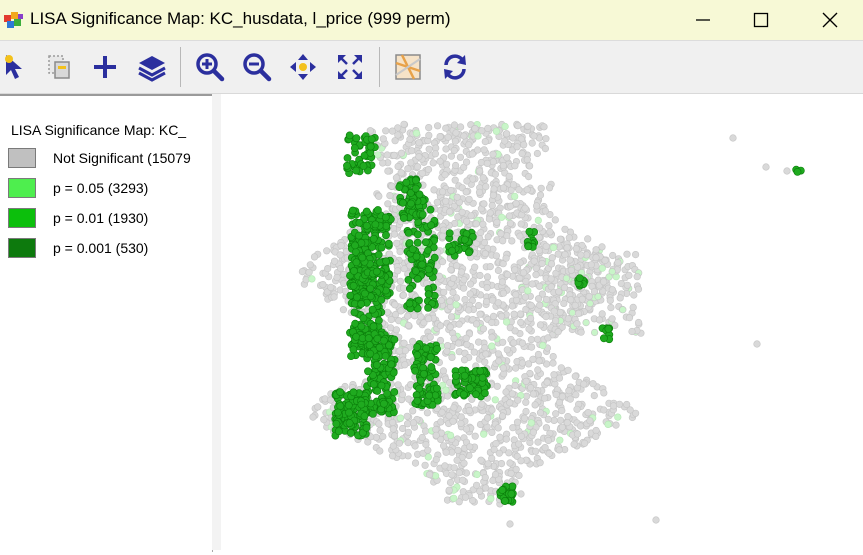 The height and width of the screenshot is (555, 863). I want to click on maximize-button, so click(761, 20).